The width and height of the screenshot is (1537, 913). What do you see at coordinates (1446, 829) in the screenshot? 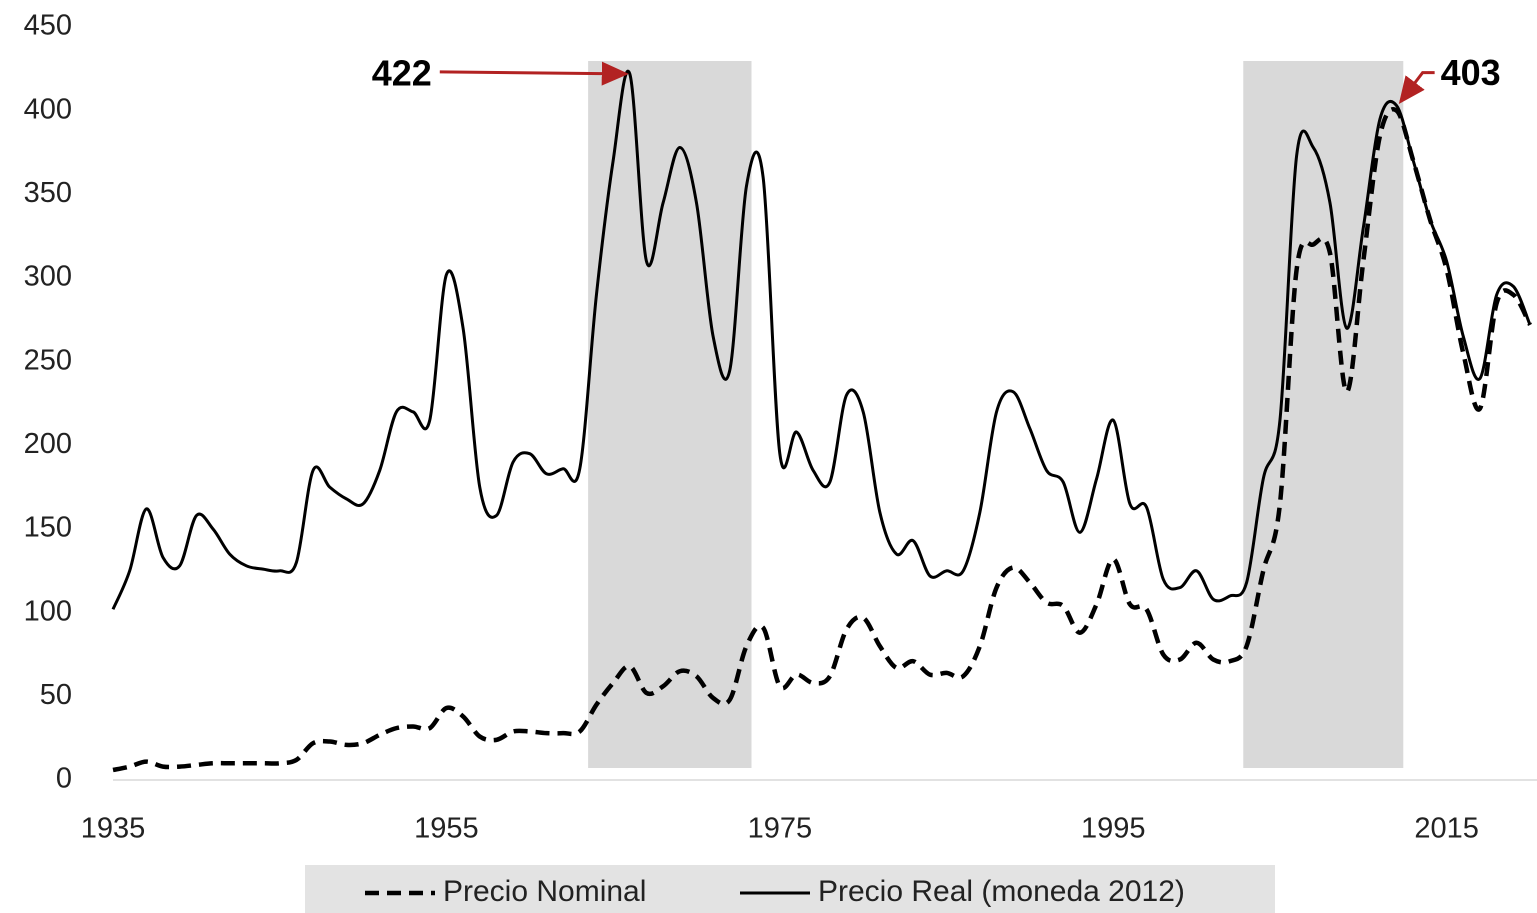
I see `x-tick-label: 2015` at bounding box center [1446, 829].